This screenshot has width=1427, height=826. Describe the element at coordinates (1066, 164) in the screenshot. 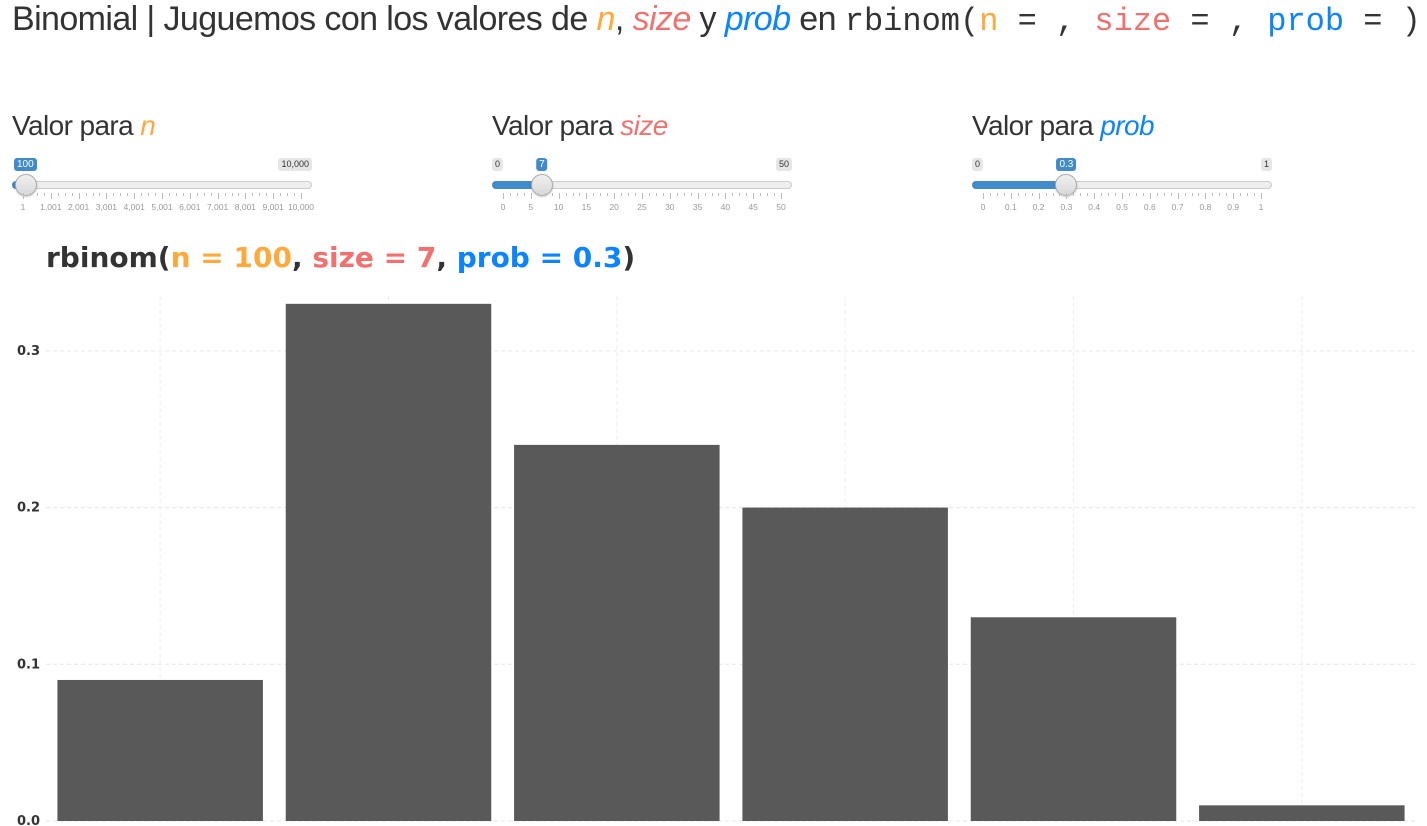

I see `slider-prob-value-badge: 0.3` at that location.